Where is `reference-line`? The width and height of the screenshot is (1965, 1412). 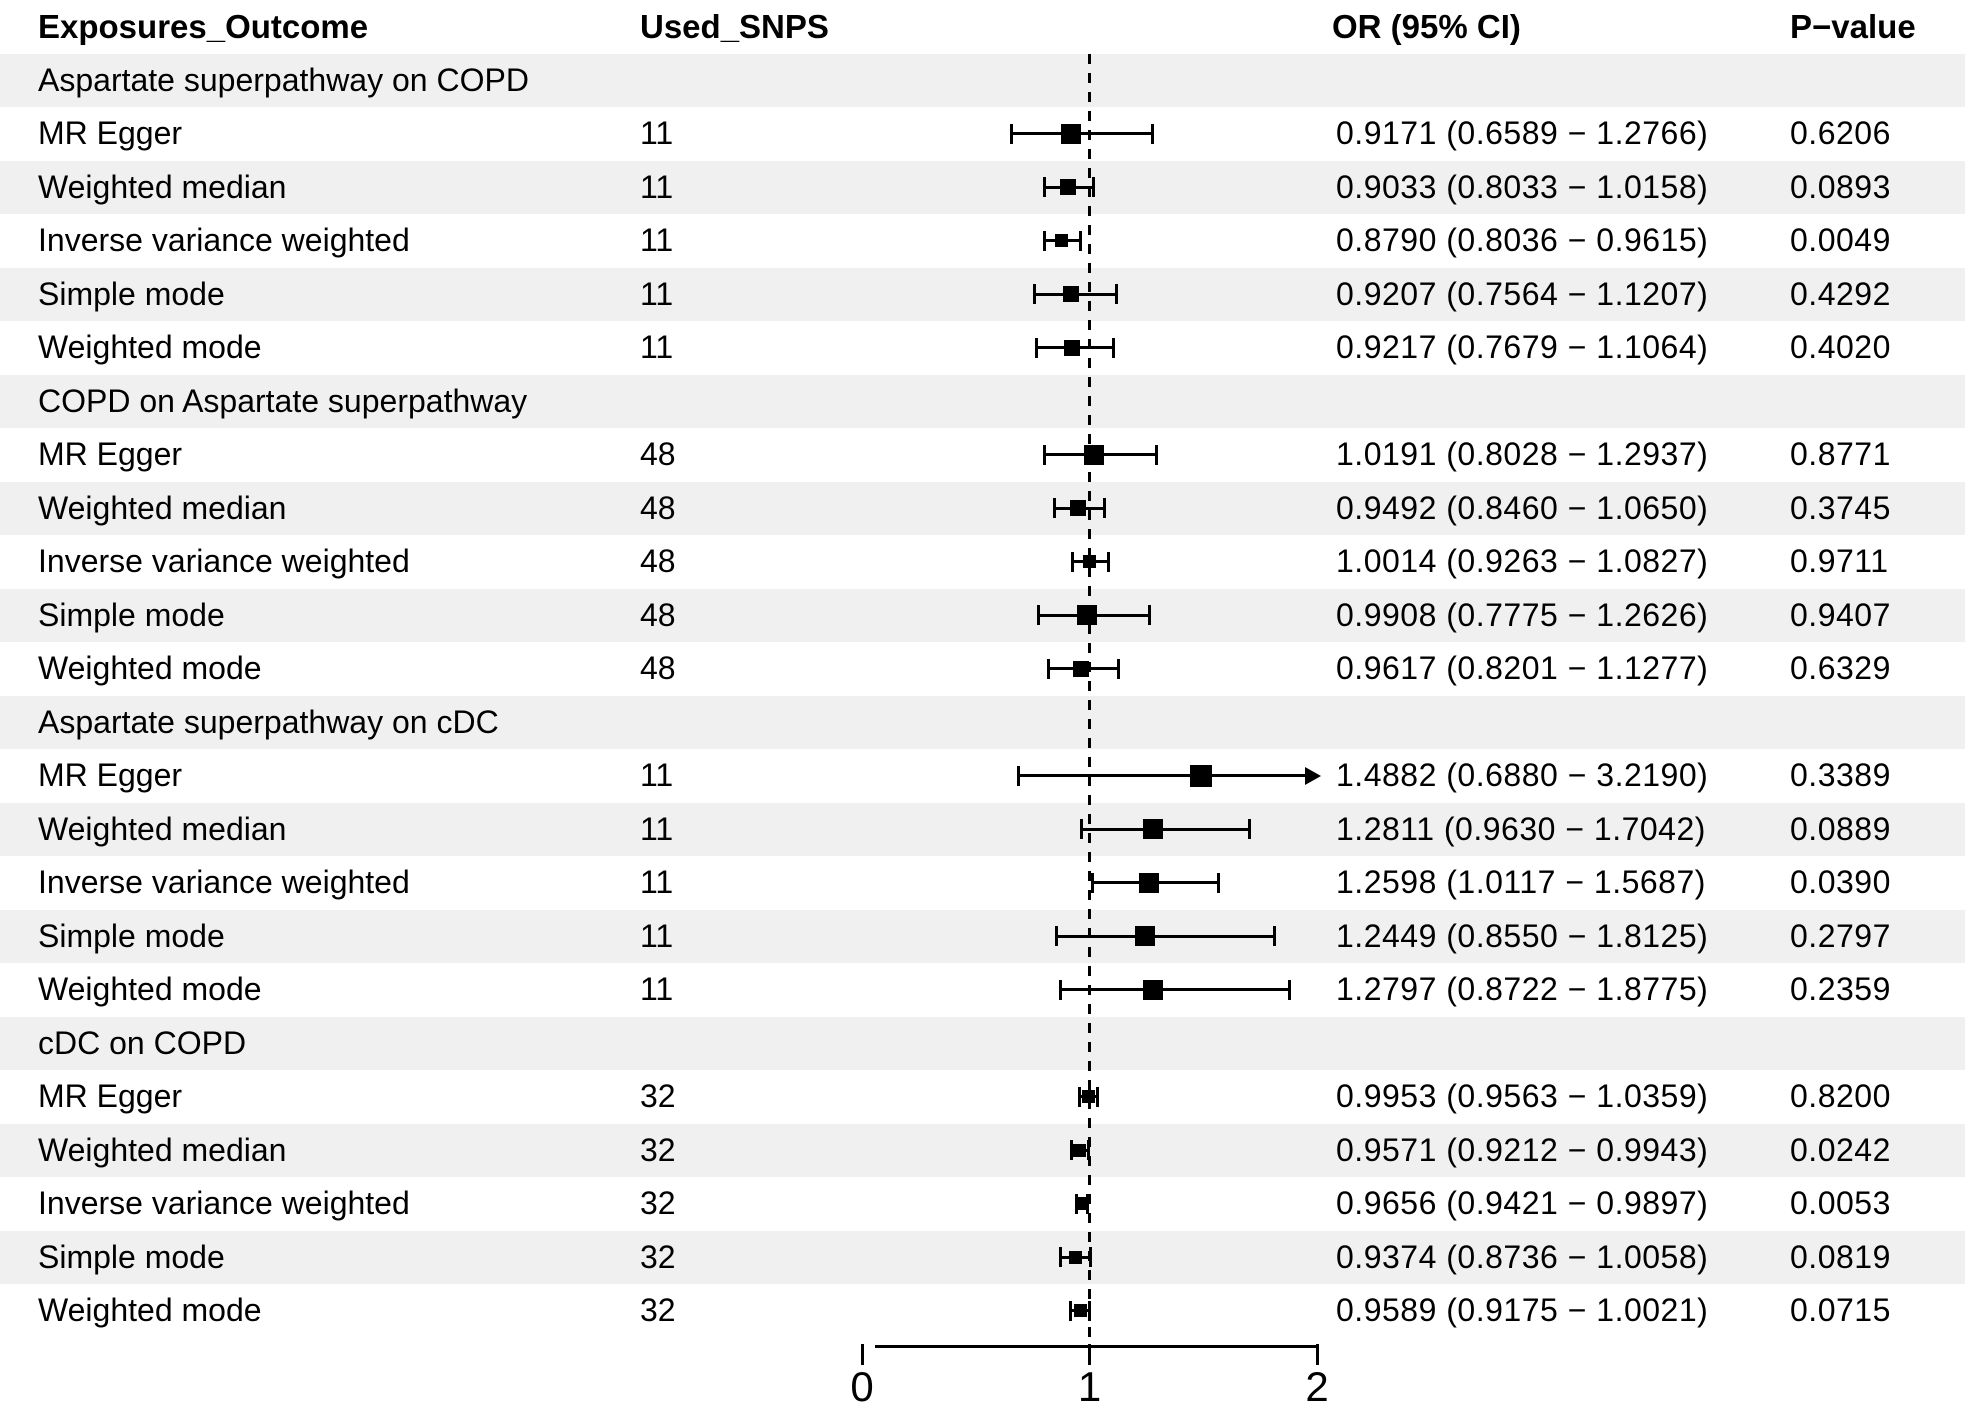
reference-line is located at coordinates (1089, 699).